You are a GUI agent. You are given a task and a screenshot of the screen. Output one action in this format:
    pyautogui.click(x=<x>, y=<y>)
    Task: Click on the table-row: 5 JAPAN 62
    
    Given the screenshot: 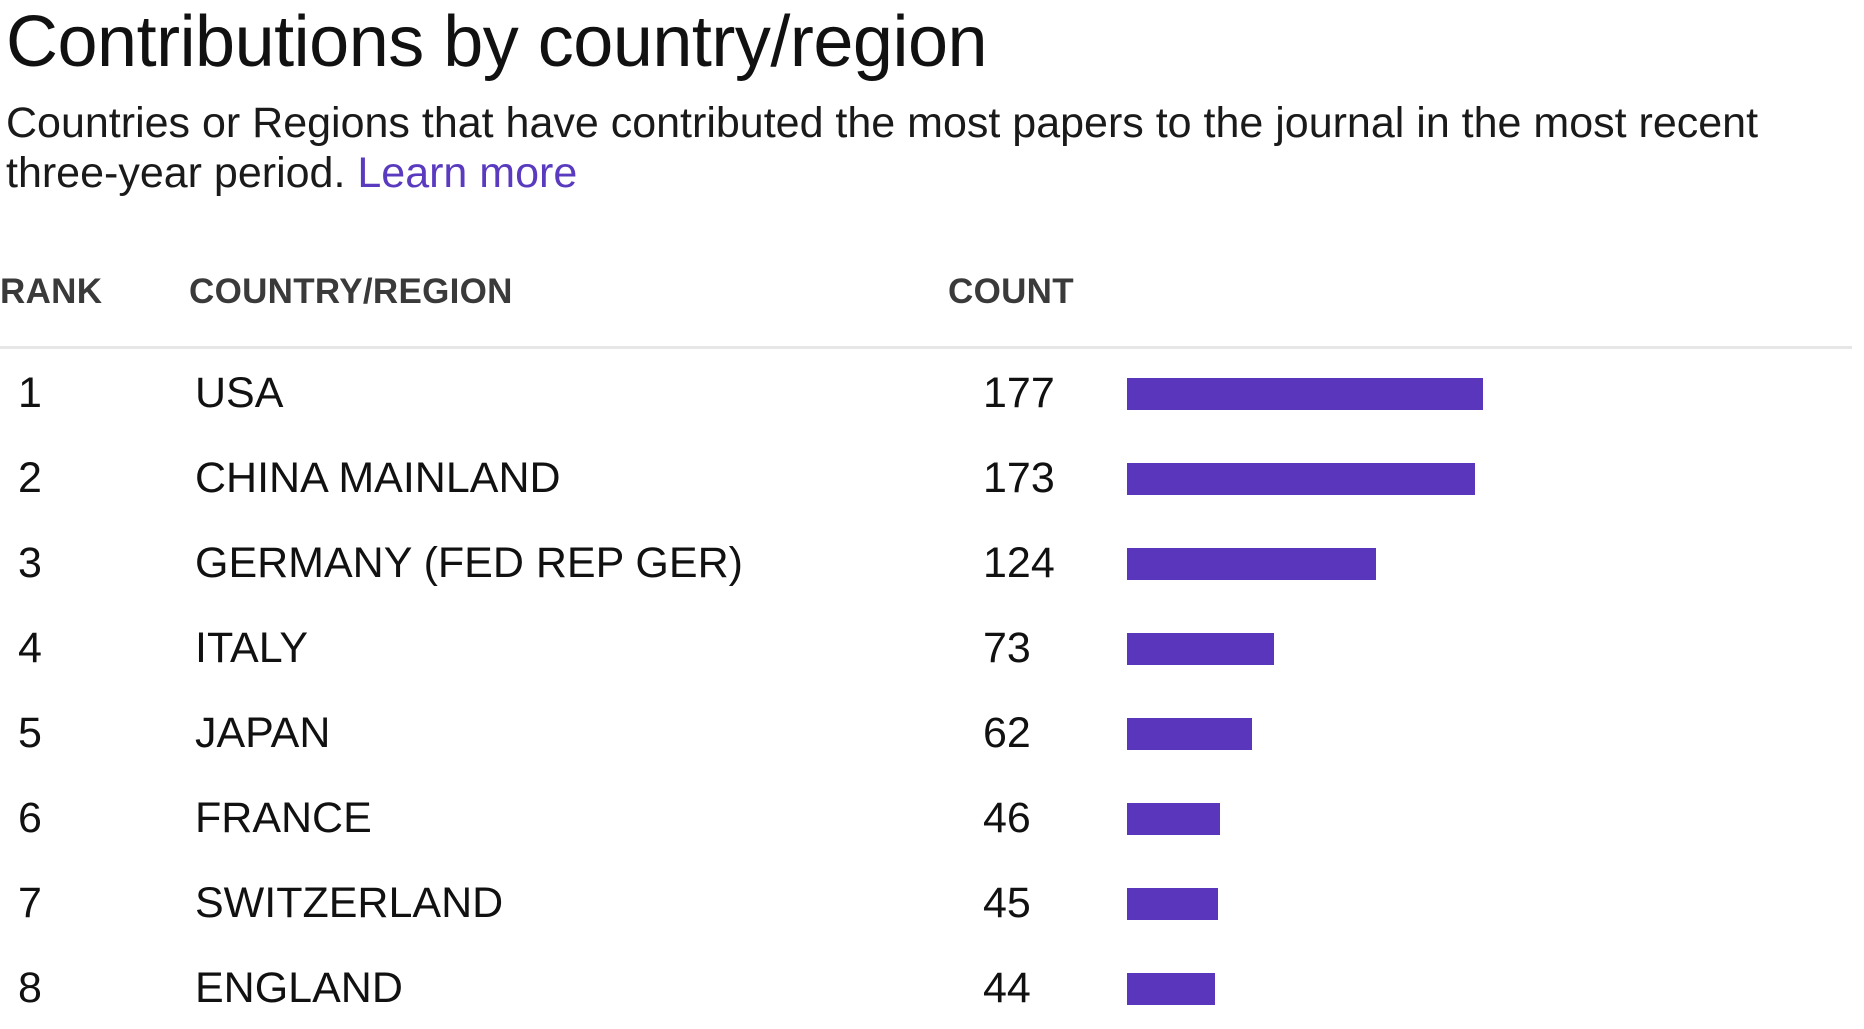 What is the action you would take?
    pyautogui.click(x=926, y=731)
    